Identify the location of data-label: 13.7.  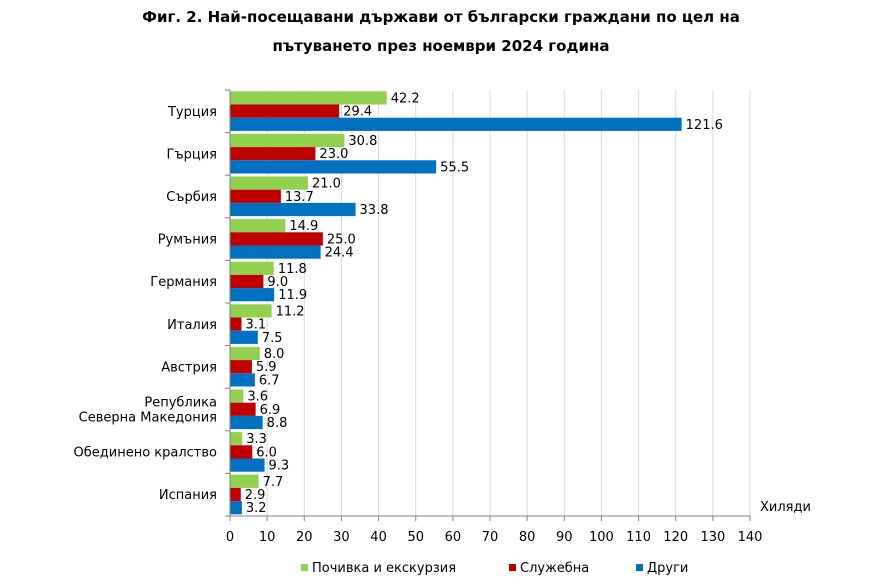
(299, 197).